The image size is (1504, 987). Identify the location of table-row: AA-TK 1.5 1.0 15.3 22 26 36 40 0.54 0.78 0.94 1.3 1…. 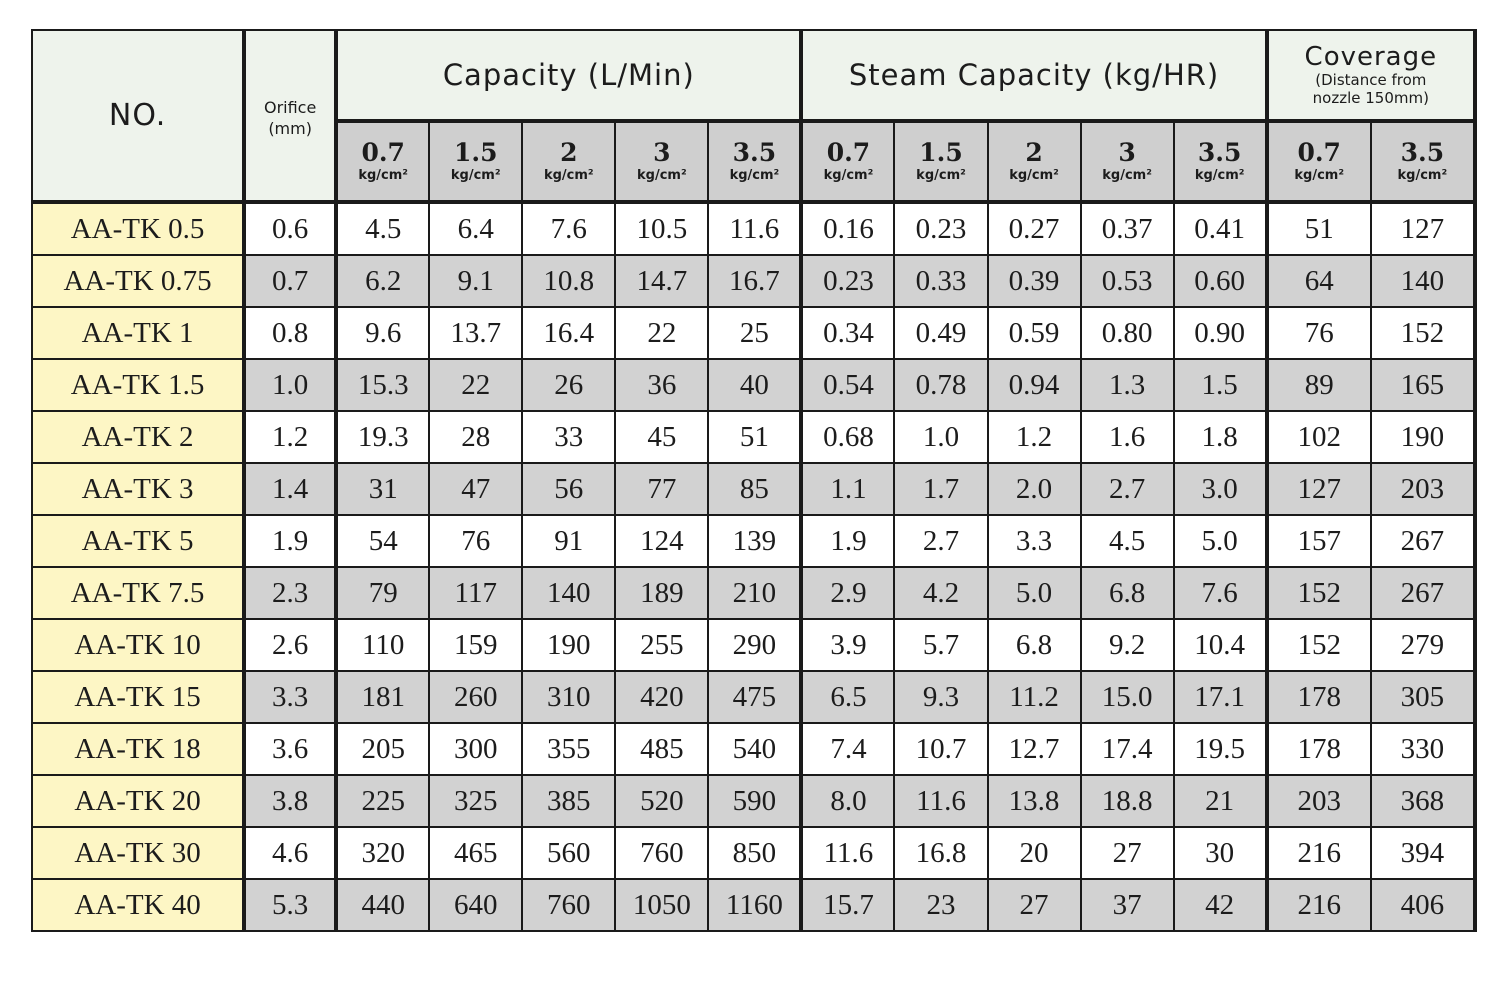
(754, 385).